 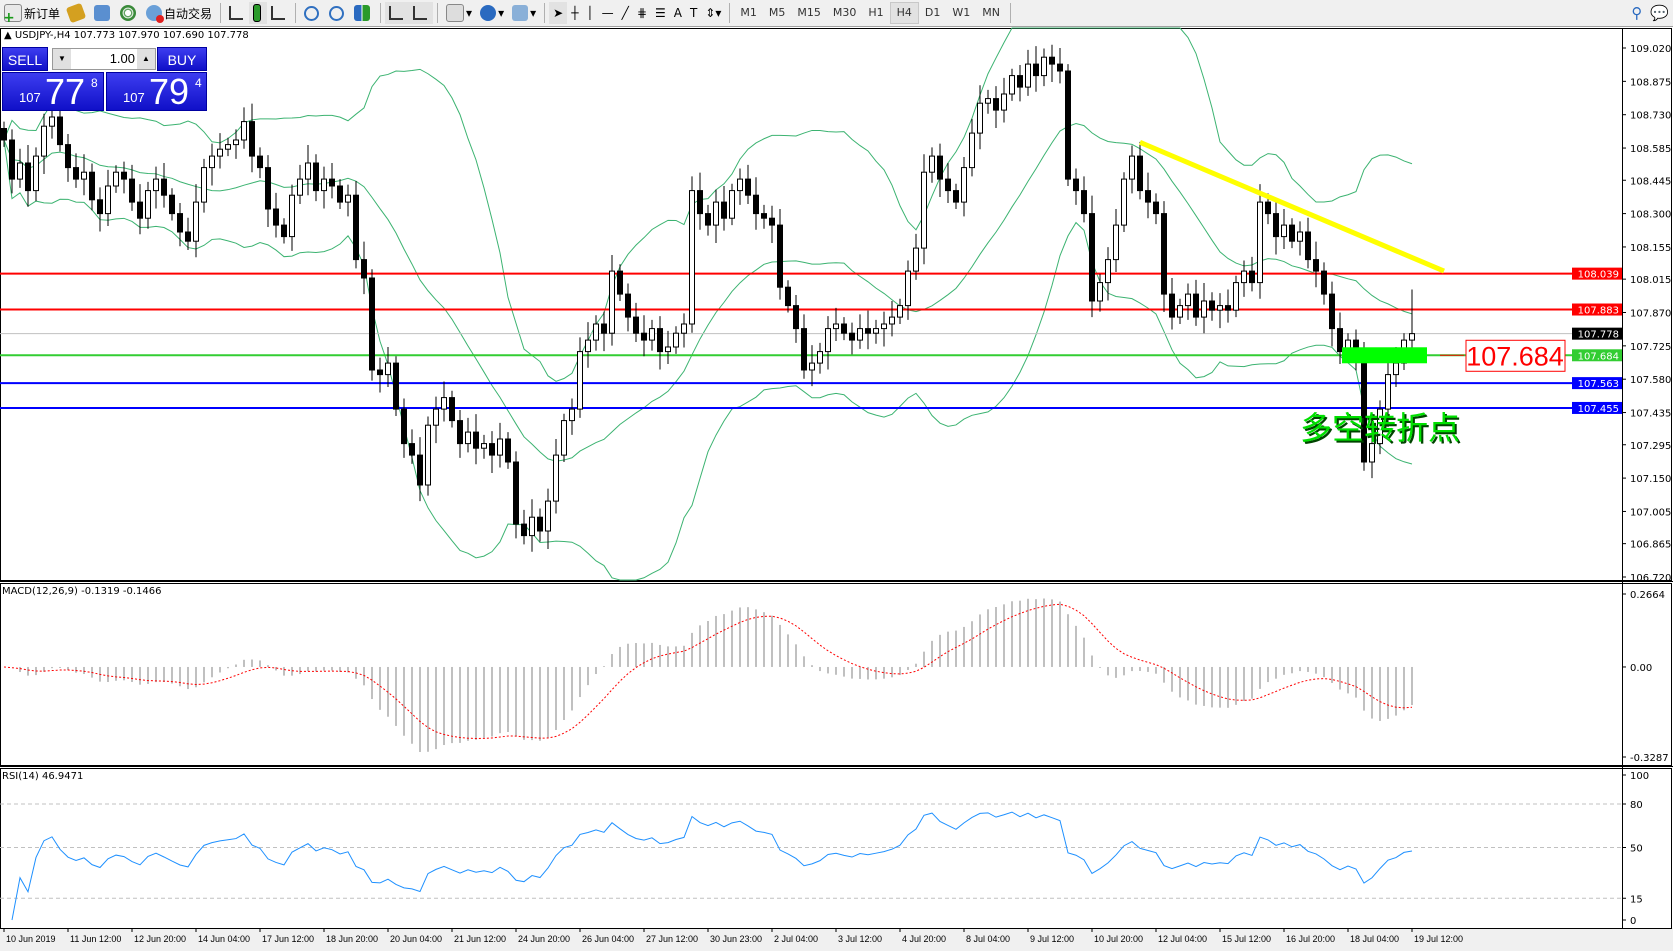 I want to click on timeframe-m5: M5, so click(x=777, y=12).